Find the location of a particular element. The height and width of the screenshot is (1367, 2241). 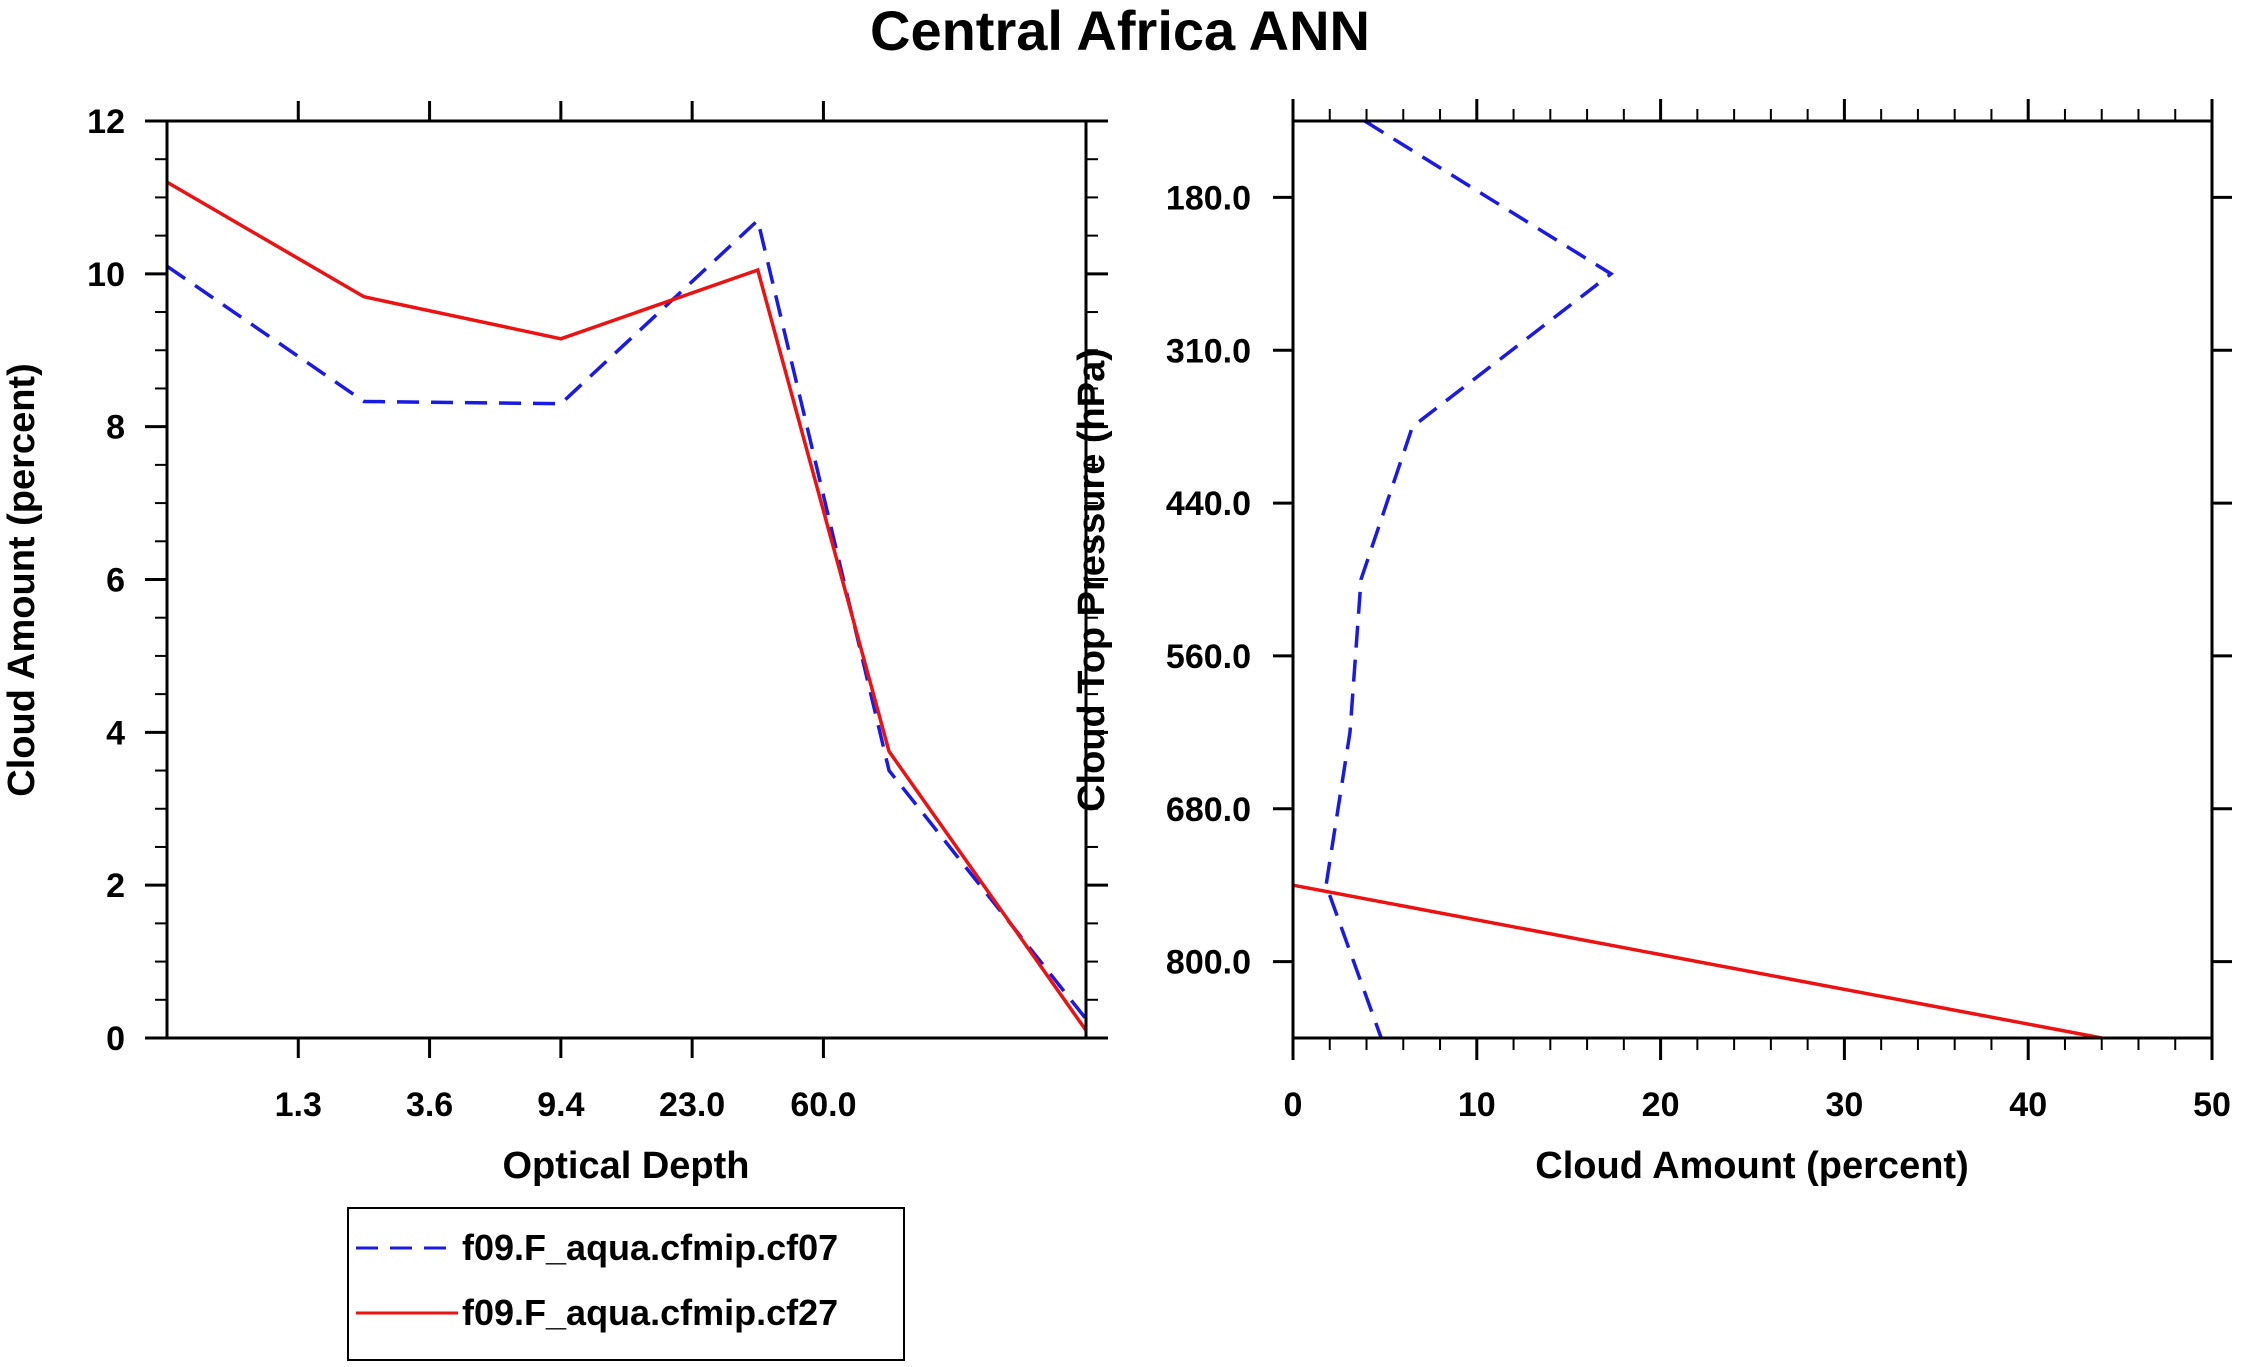

left-y-tick-label: 6 is located at coordinates (115, 581).